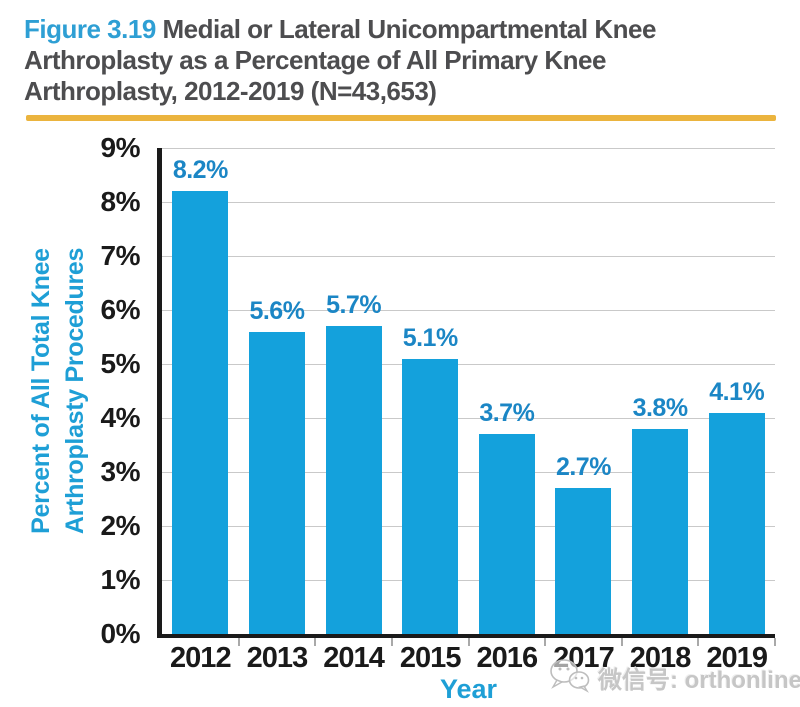 This screenshot has width=800, height=707. Describe the element at coordinates (354, 658) in the screenshot. I see `x-tick-label-2014: 2014` at that location.